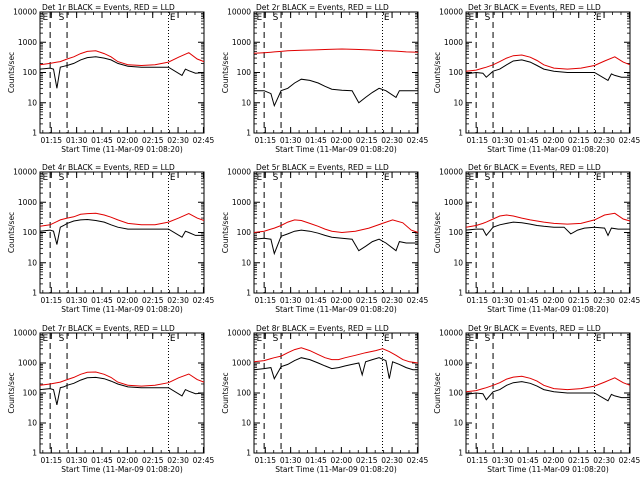 The width and height of the screenshot is (640, 480). Describe the element at coordinates (108, 328) in the screenshot. I see `panel-title: Det 7r BLACK = Events, RED = LLD` at that location.